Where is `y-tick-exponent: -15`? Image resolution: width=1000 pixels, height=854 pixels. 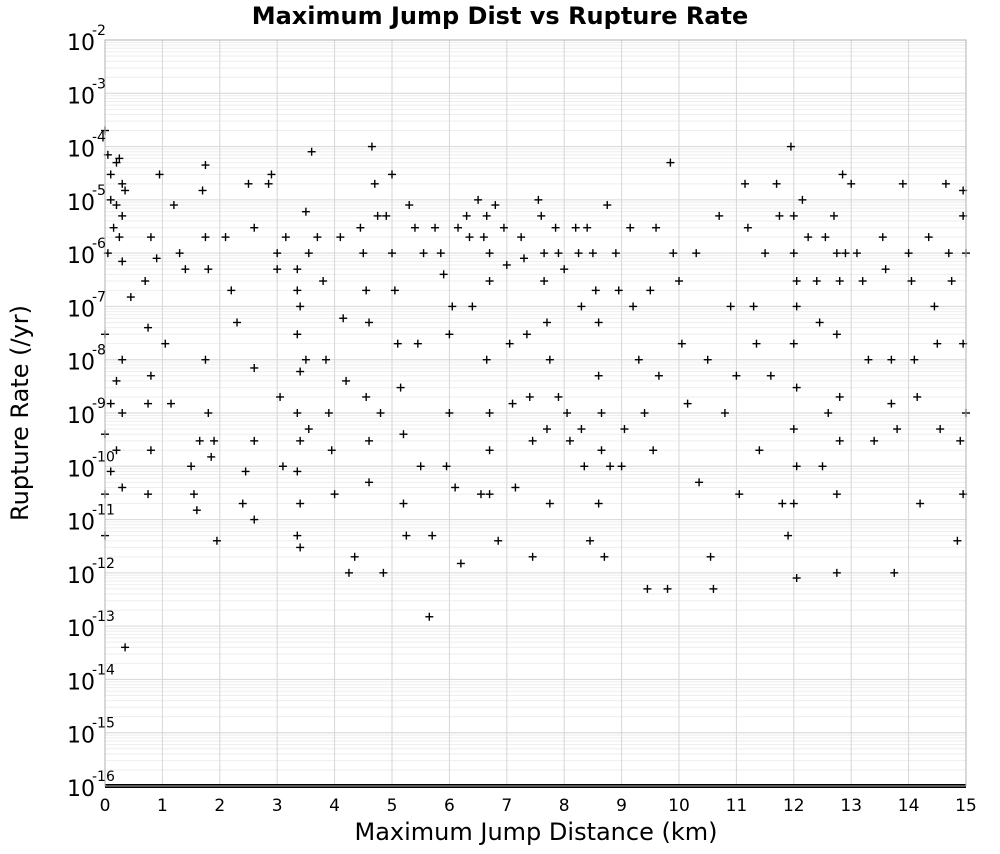
y-tick-exponent: -15 is located at coordinates (103, 724).